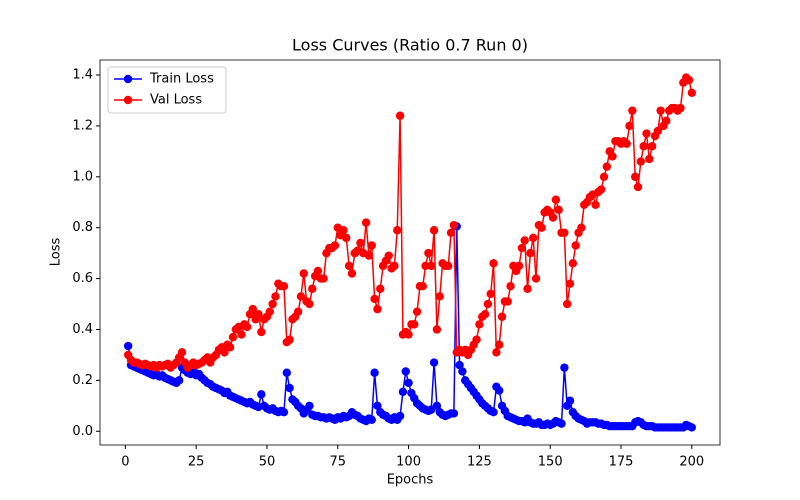 The image size is (800, 500). Describe the element at coordinates (82, 176) in the screenshot. I see `y-tick-label: 1.0` at that location.